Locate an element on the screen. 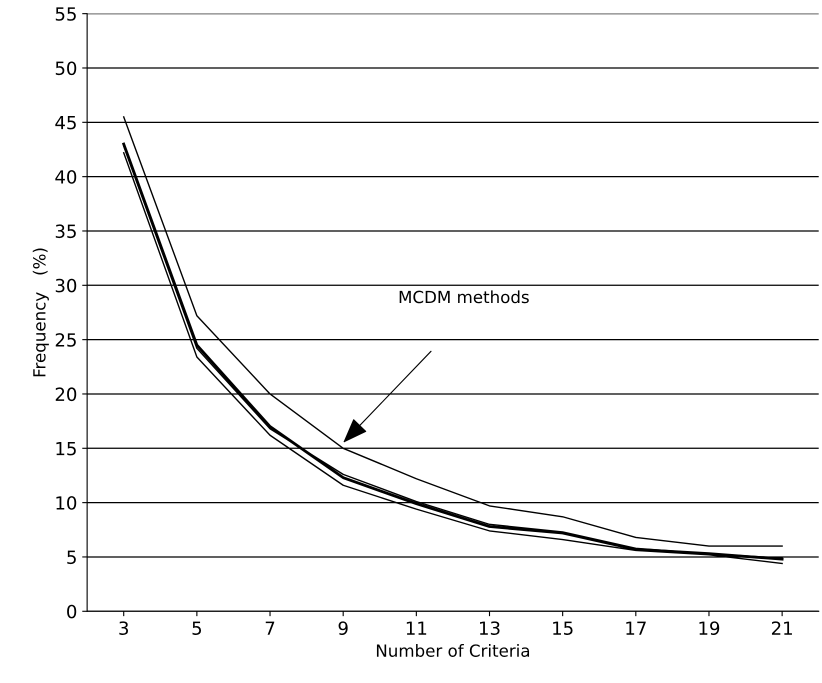  x-tick-label: 11 is located at coordinates (416, 628).